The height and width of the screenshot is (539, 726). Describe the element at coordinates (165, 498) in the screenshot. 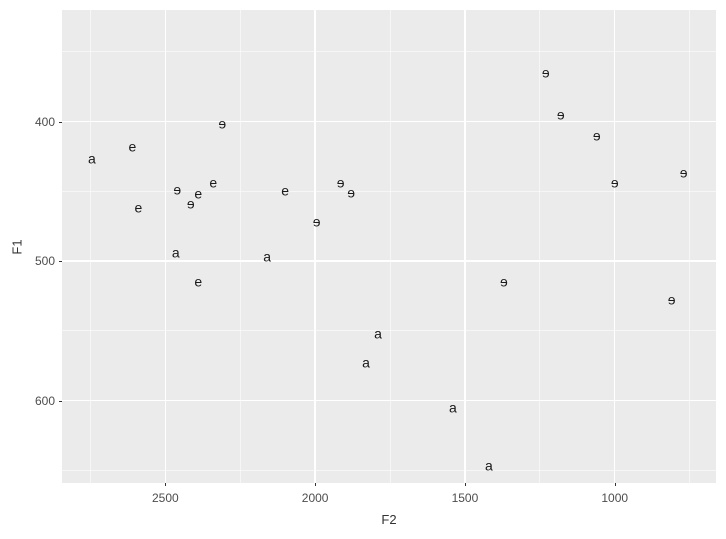

I see `x-tick-label: 2500` at that location.